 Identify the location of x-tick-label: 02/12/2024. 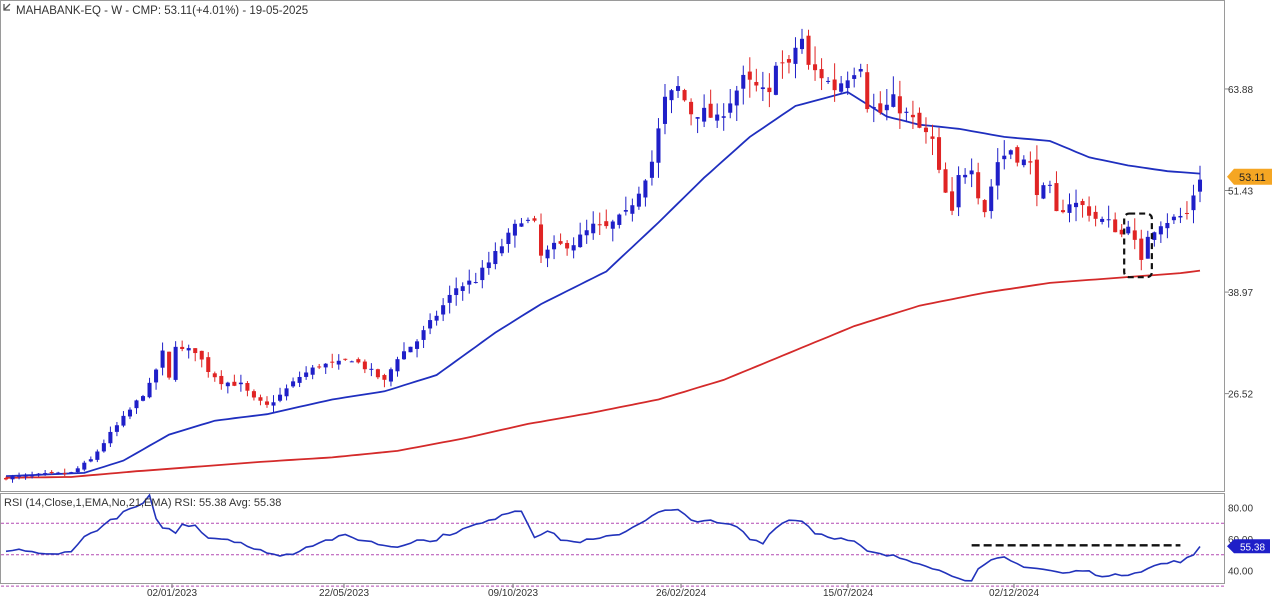
(1014, 593).